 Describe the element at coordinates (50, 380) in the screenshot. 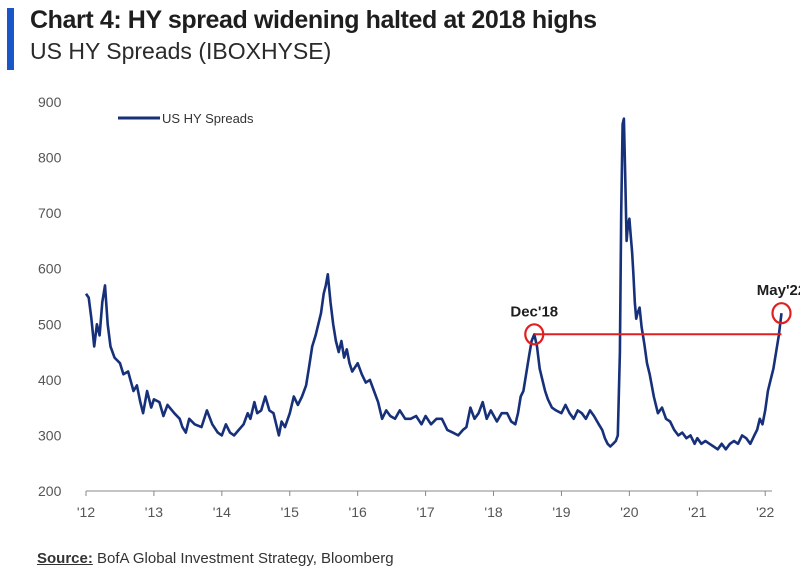

I see `y-tick-label: 400` at that location.